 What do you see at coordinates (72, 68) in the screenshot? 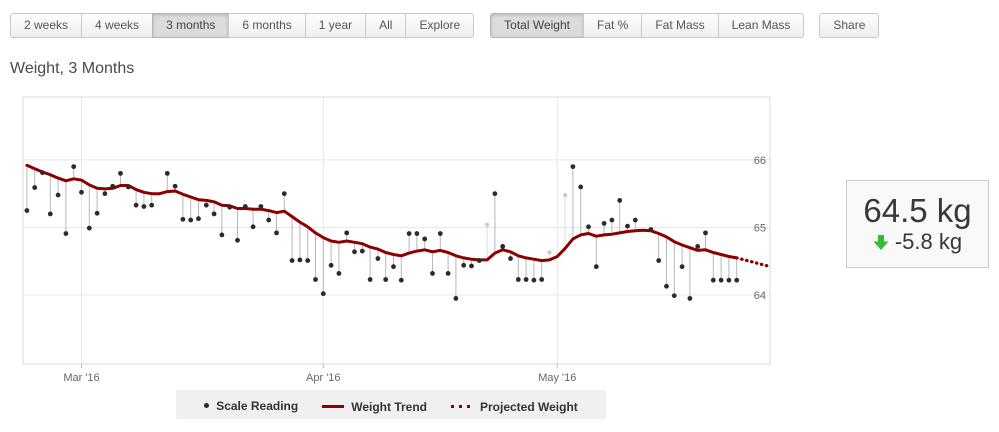
I see `page-title: Weight, 3 Months` at bounding box center [72, 68].